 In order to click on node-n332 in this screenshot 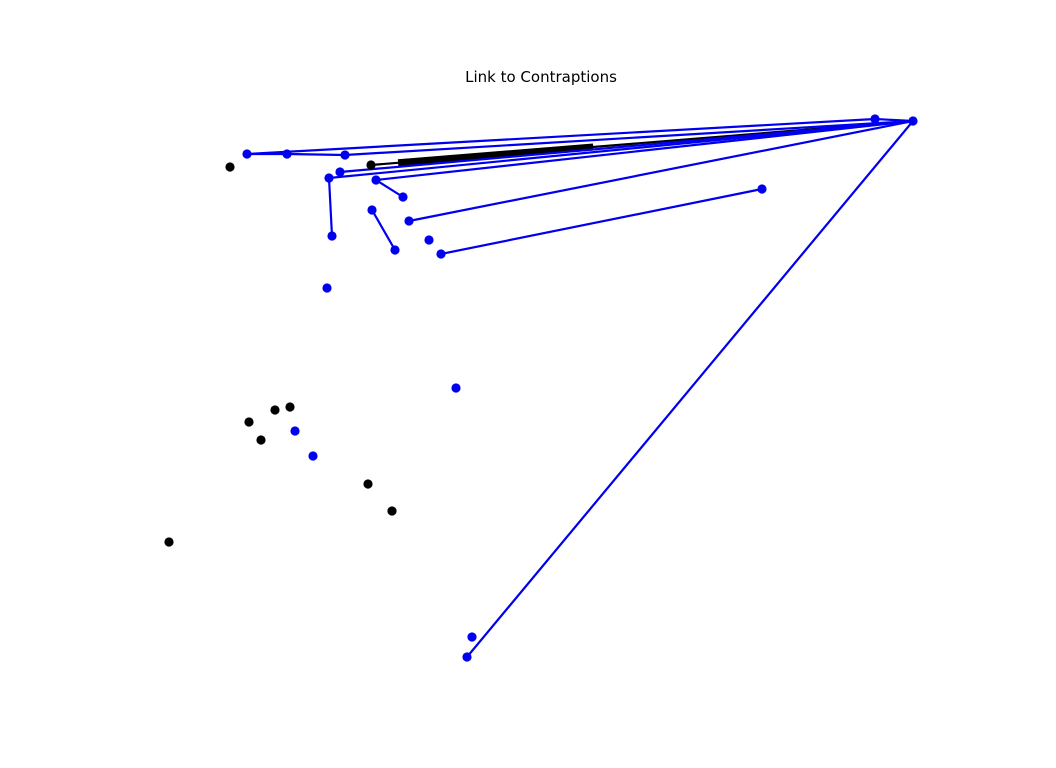, I will do `click(332, 236)`.